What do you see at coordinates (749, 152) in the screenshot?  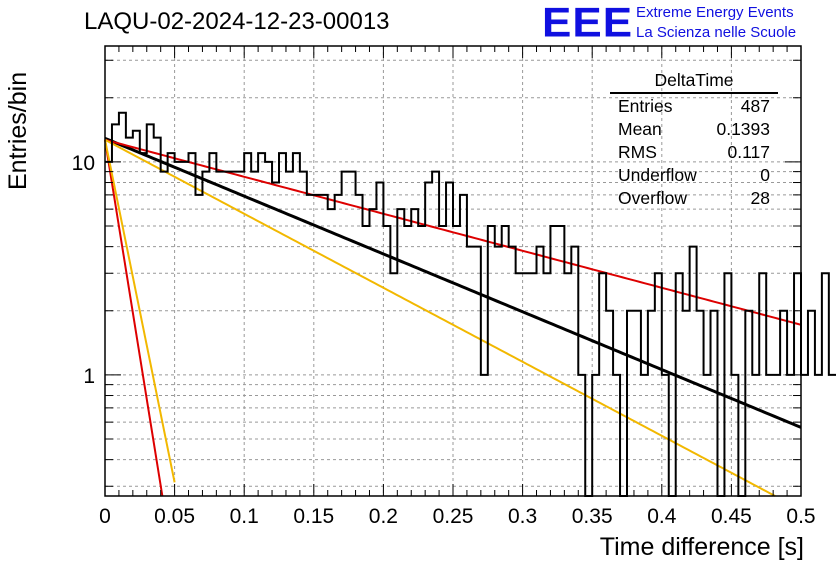 I see `stats-value: 0.117` at bounding box center [749, 152].